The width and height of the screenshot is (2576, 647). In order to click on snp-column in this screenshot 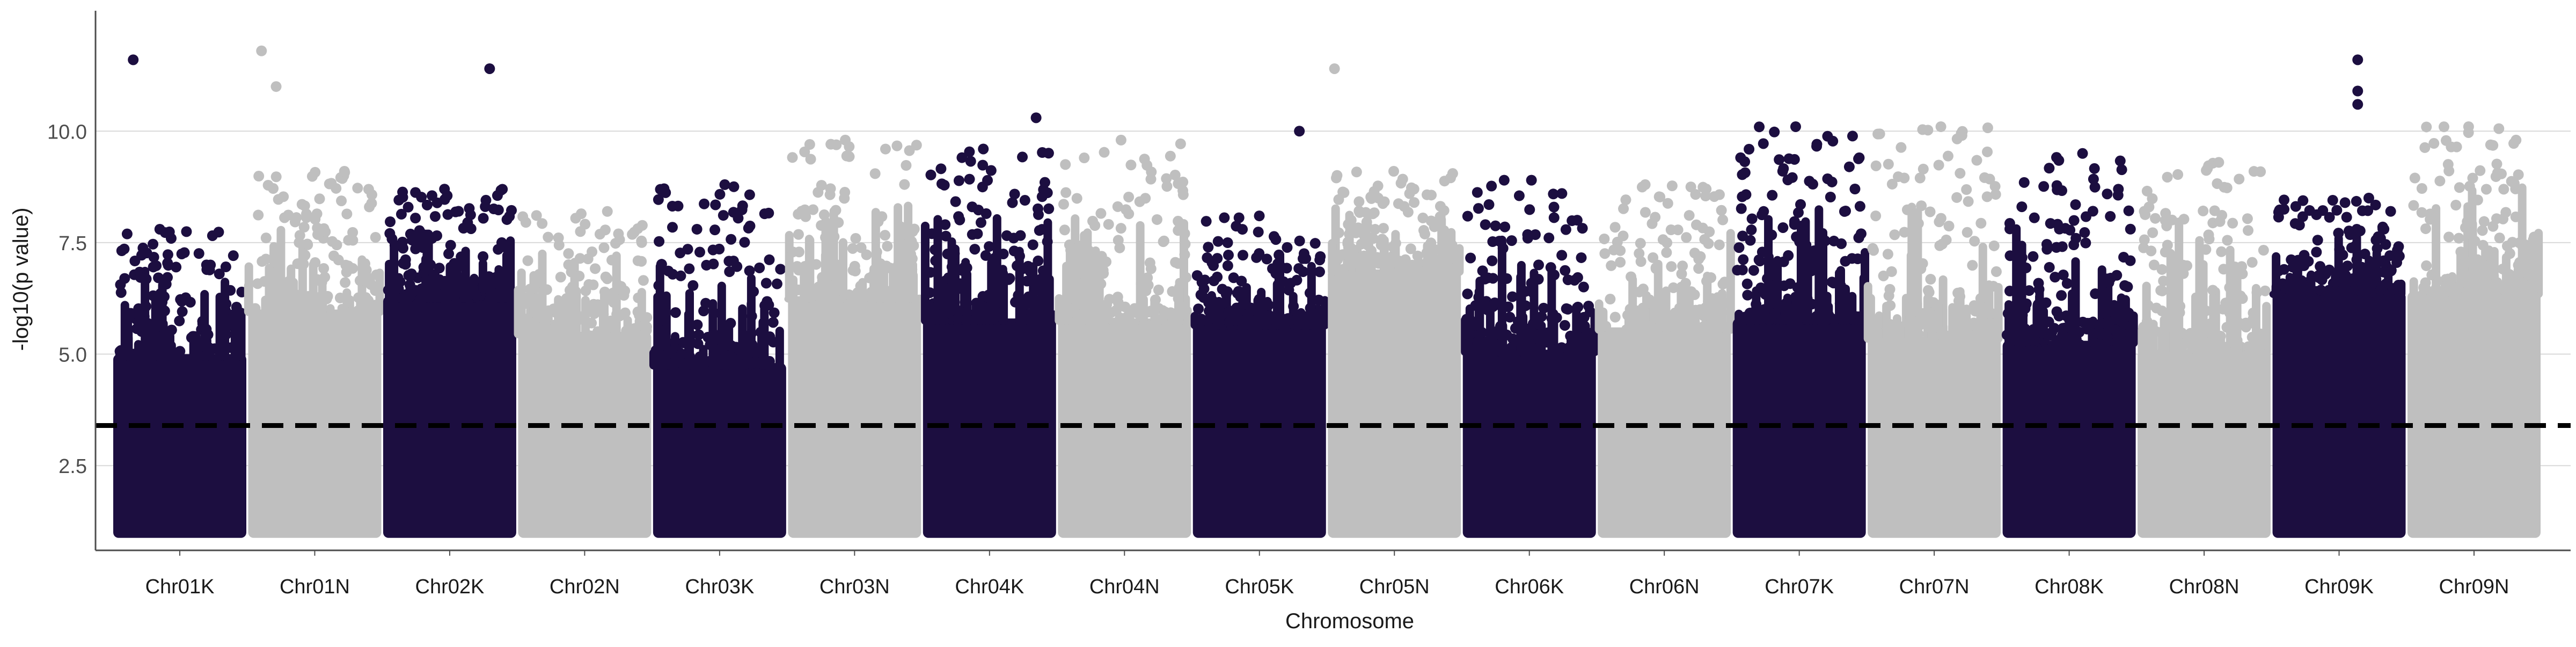, I will do `click(2237, 312)`.